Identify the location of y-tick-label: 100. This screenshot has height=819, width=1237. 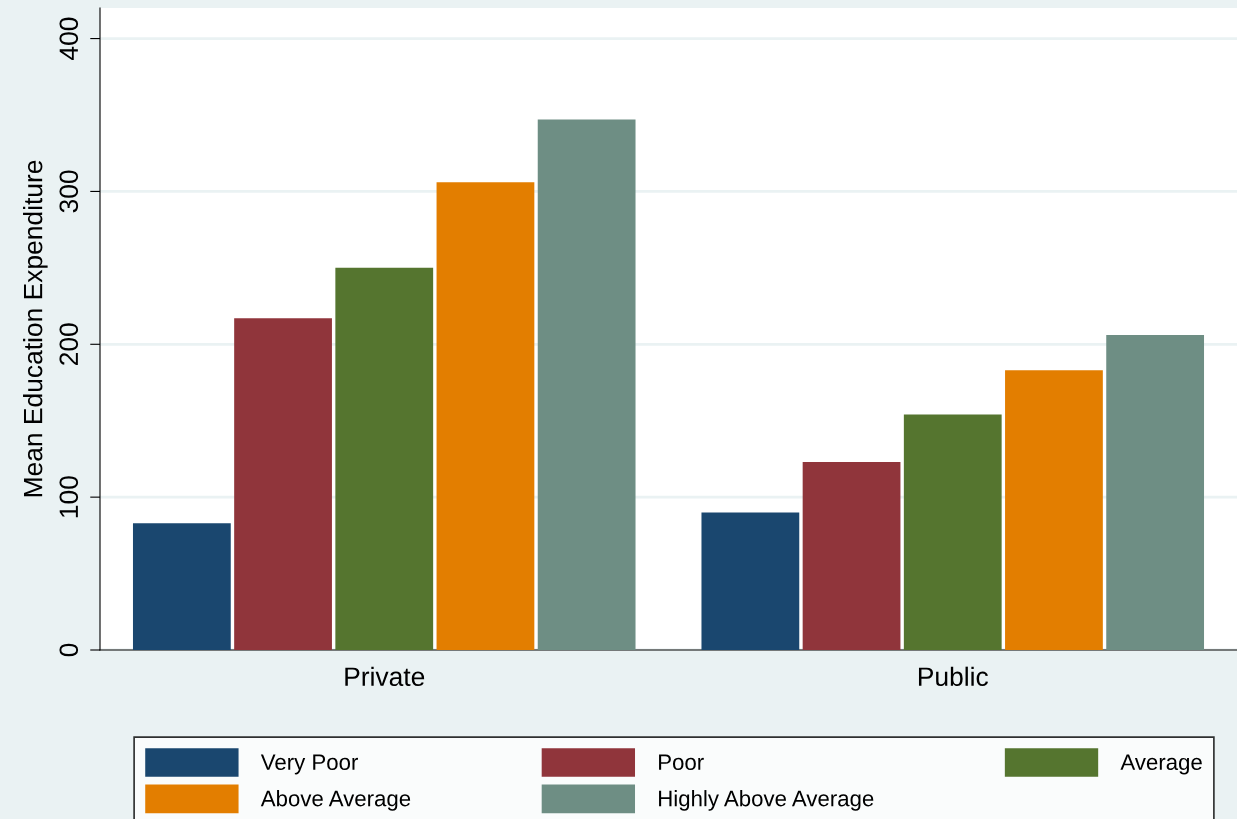
(69, 497).